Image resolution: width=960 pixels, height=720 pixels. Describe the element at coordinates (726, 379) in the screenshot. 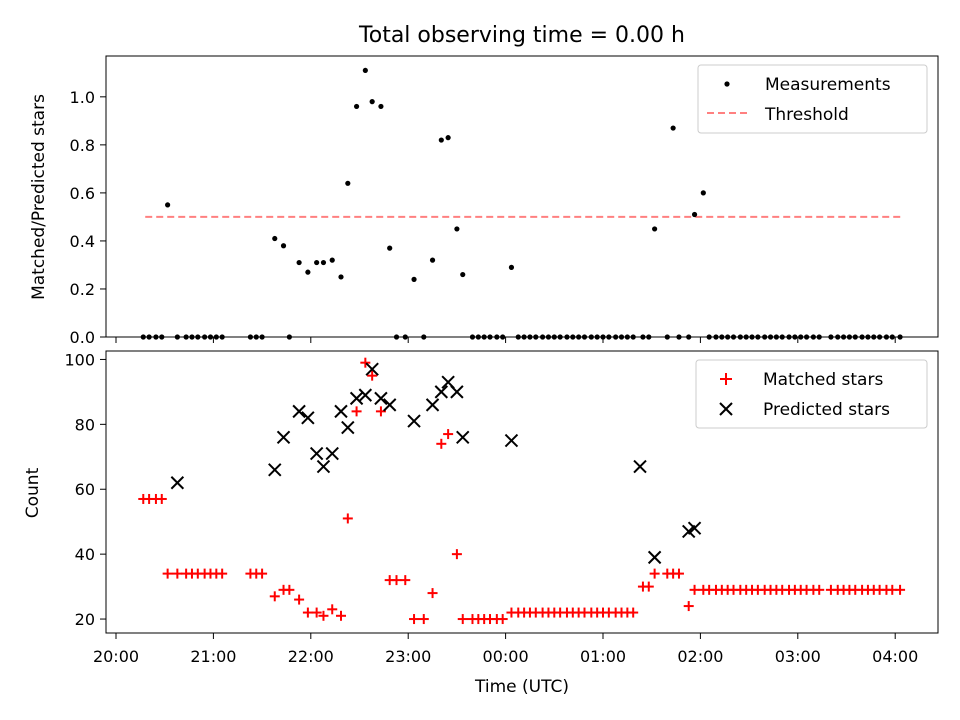

I see `legend-matched-marker` at that location.